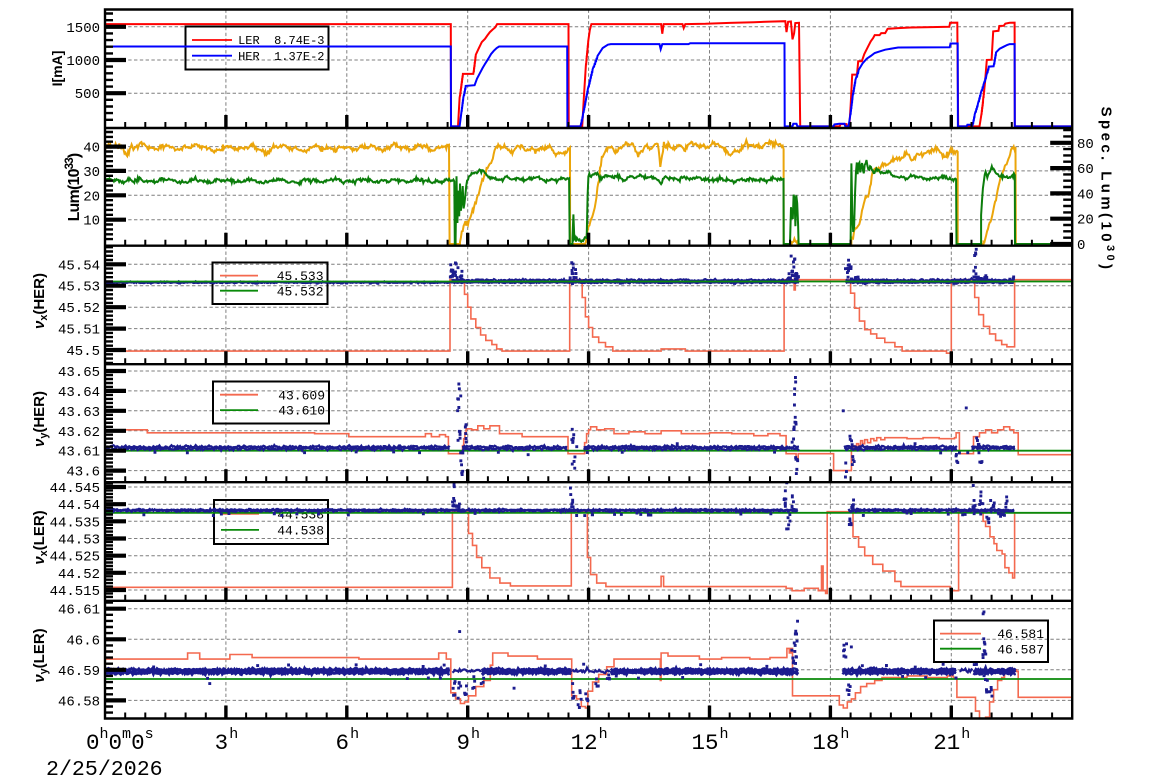 The image size is (1154, 782). Describe the element at coordinates (91, 222) in the screenshot. I see `svg-text: 10` at that location.